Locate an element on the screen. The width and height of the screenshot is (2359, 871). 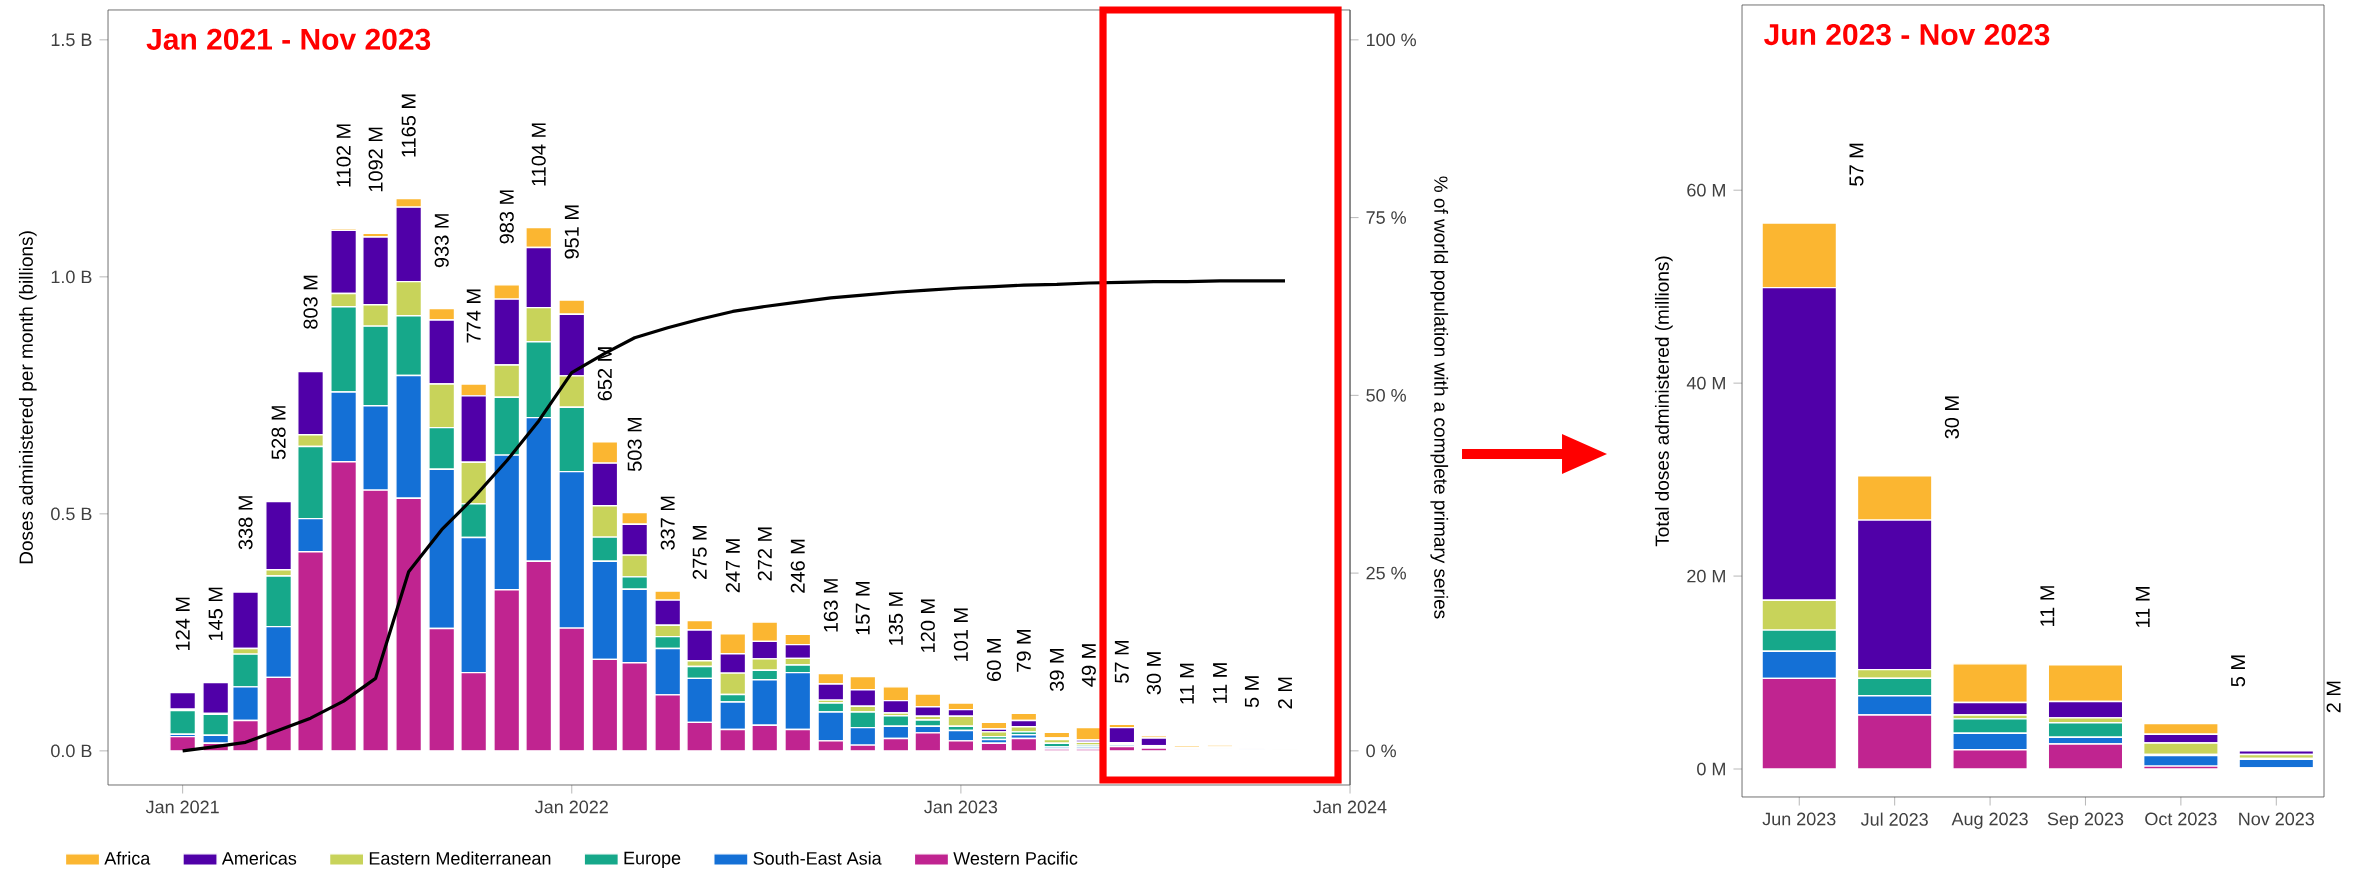
x-tick-label: Jan 2021 is located at coordinates (182, 807).